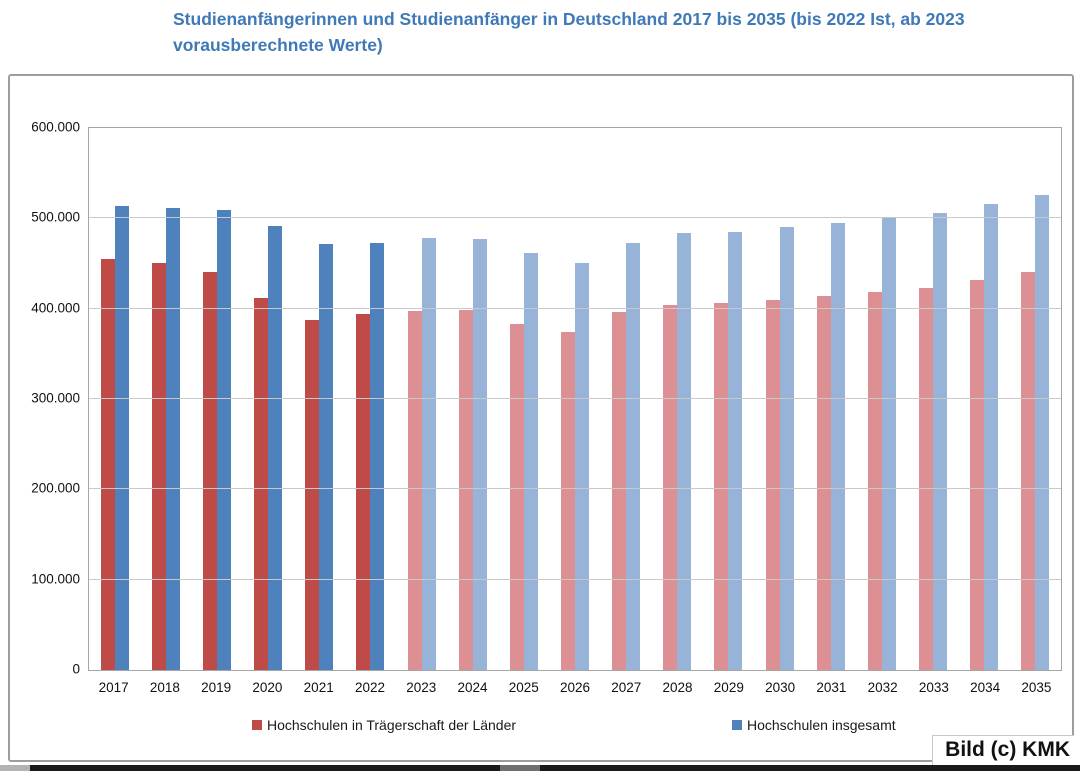  I want to click on x-tick-label-2018: 2018, so click(164, 687).